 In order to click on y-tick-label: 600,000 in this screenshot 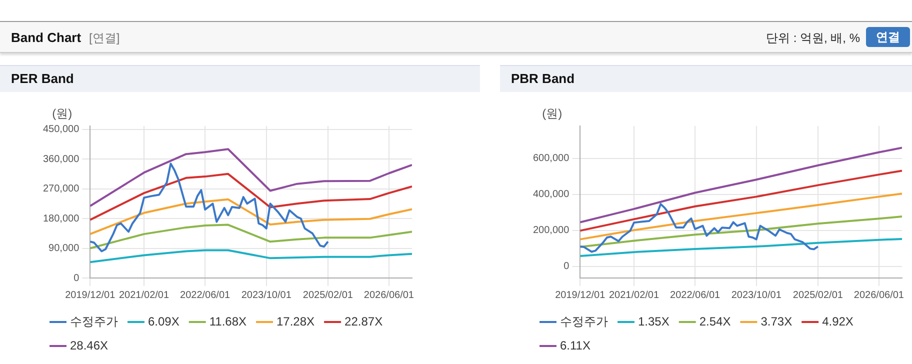, I will do `click(551, 158)`.